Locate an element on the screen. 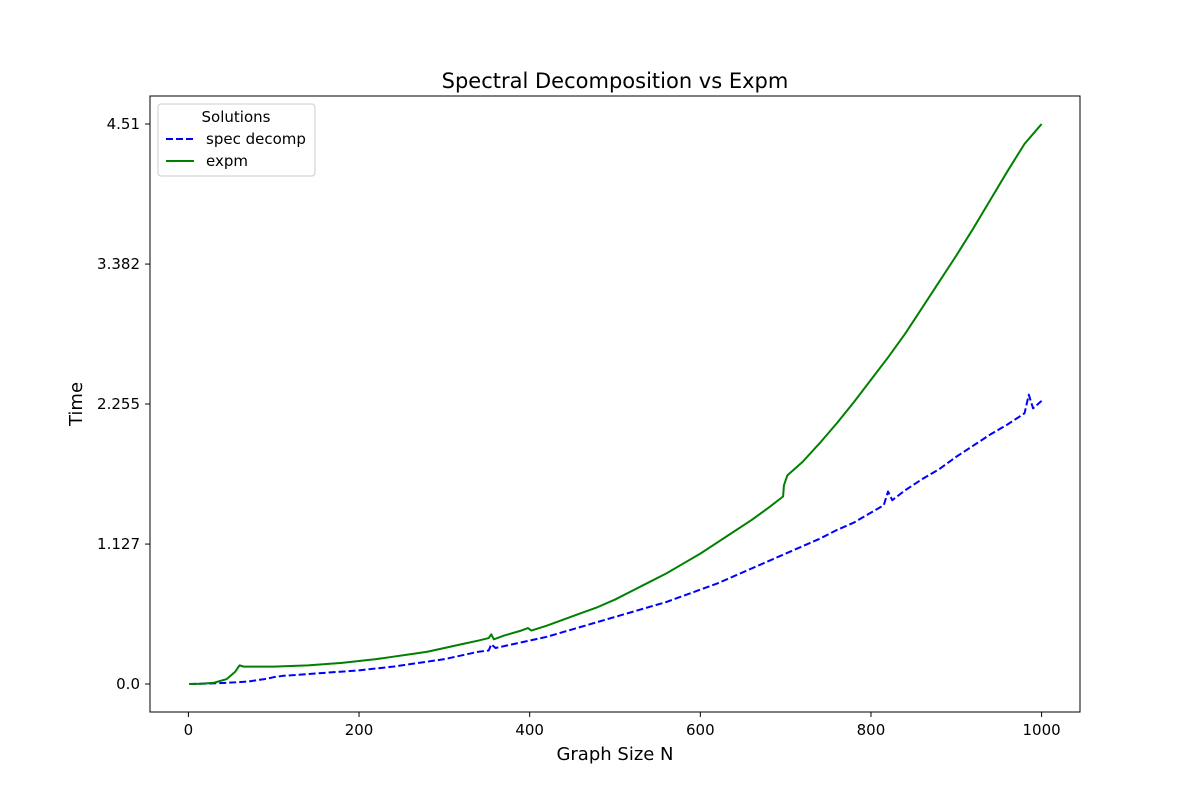 The image size is (1200, 805). y-tick-label: 3.382 is located at coordinates (118, 264).